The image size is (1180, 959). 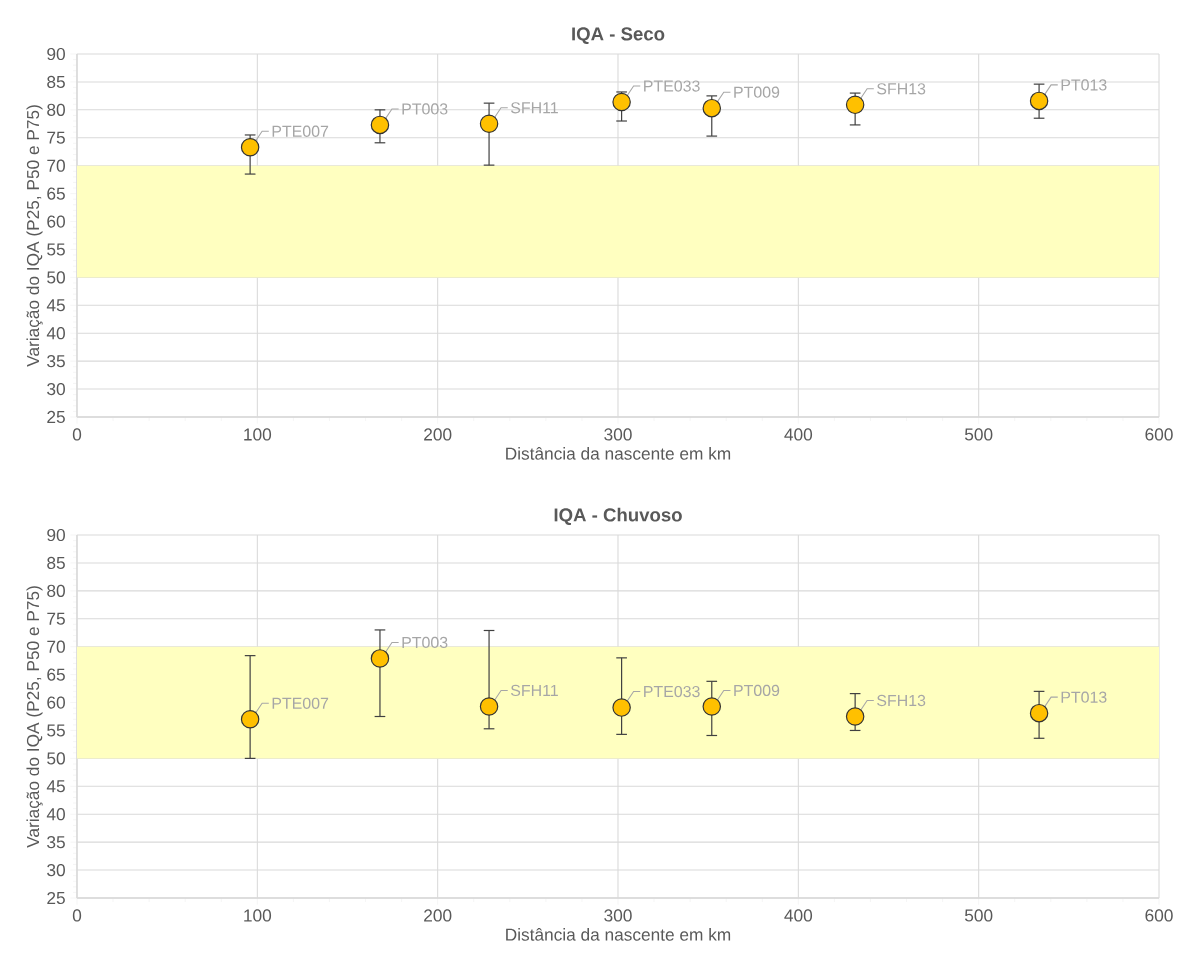 What do you see at coordinates (618, 516) in the screenshot?
I see `chart-title: IQA - Chuvoso` at bounding box center [618, 516].